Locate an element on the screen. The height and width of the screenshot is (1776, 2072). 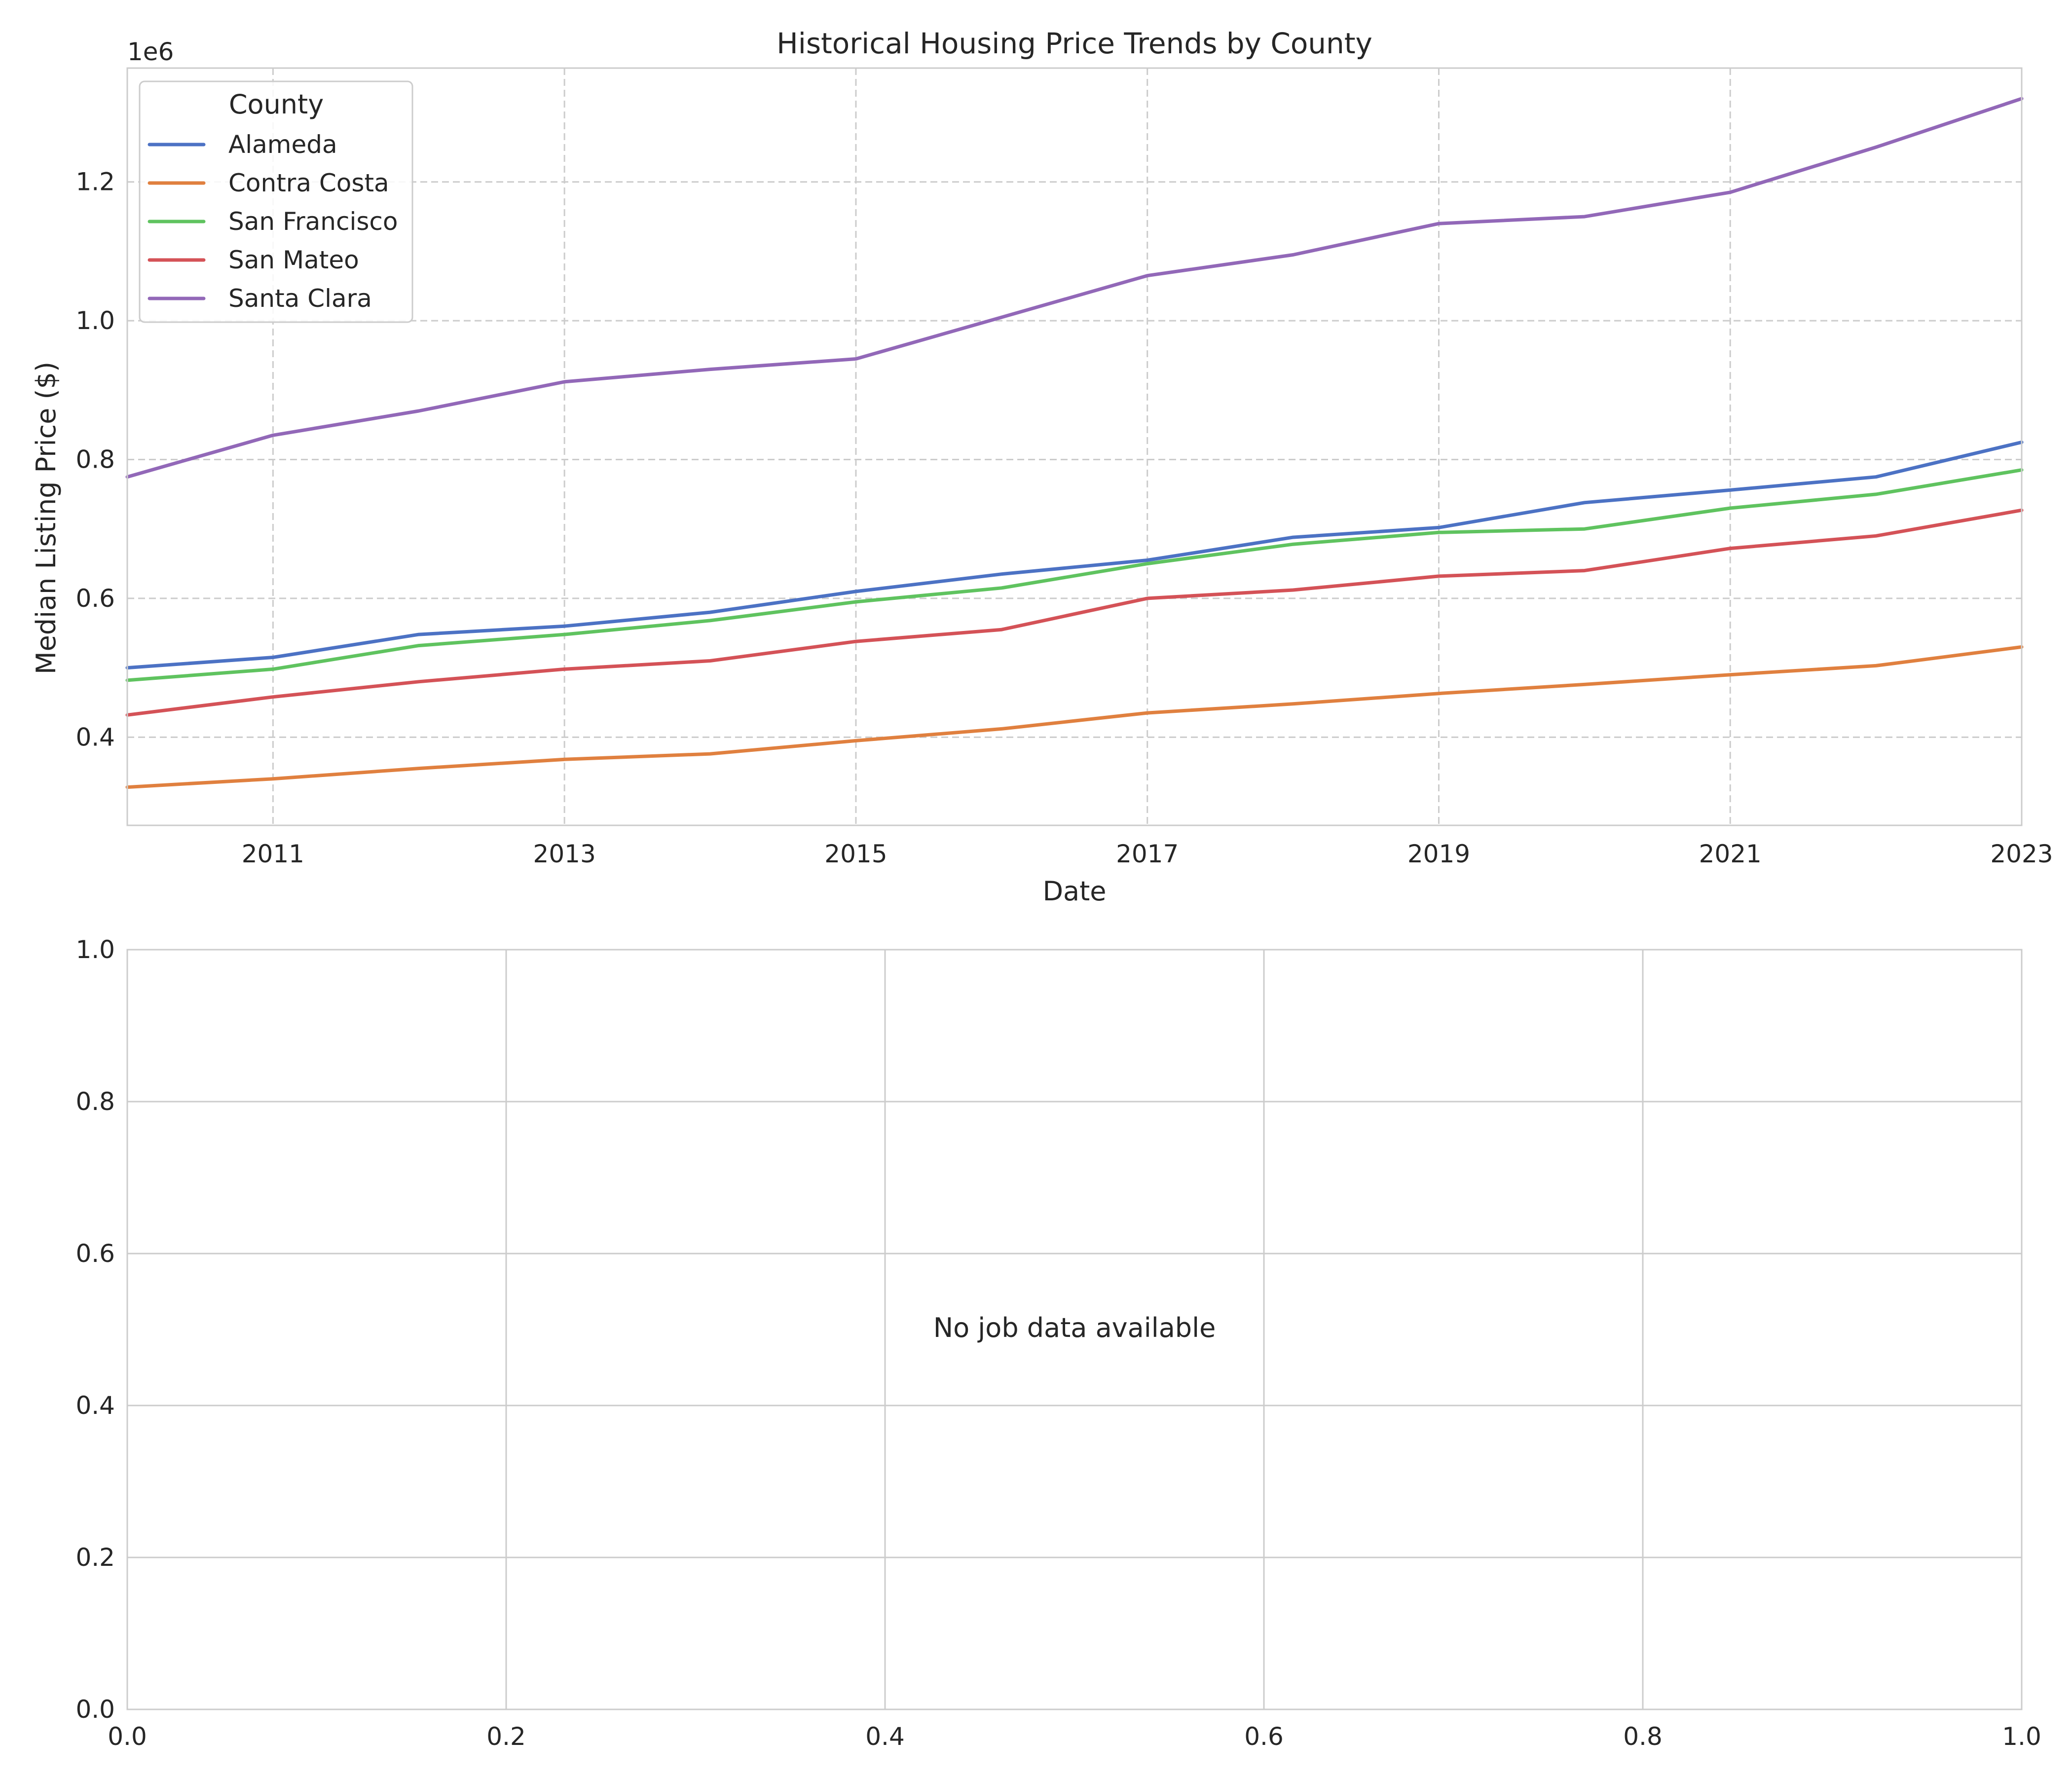
x-tick-label: 0.0 is located at coordinates (128, 1736).